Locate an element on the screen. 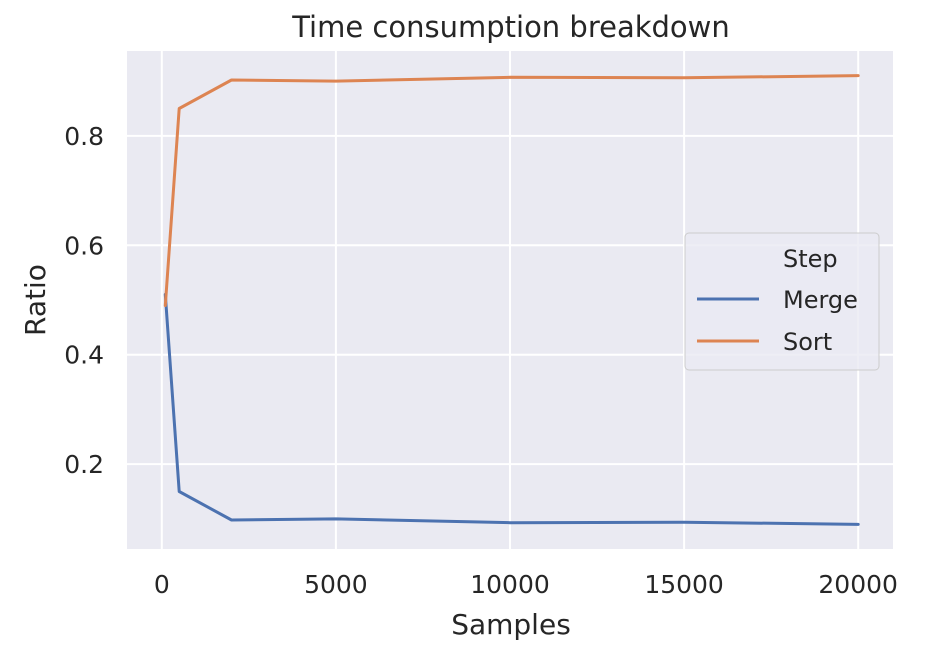 The height and width of the screenshot is (652, 939). x-tick-label: 20000 is located at coordinates (858, 584).